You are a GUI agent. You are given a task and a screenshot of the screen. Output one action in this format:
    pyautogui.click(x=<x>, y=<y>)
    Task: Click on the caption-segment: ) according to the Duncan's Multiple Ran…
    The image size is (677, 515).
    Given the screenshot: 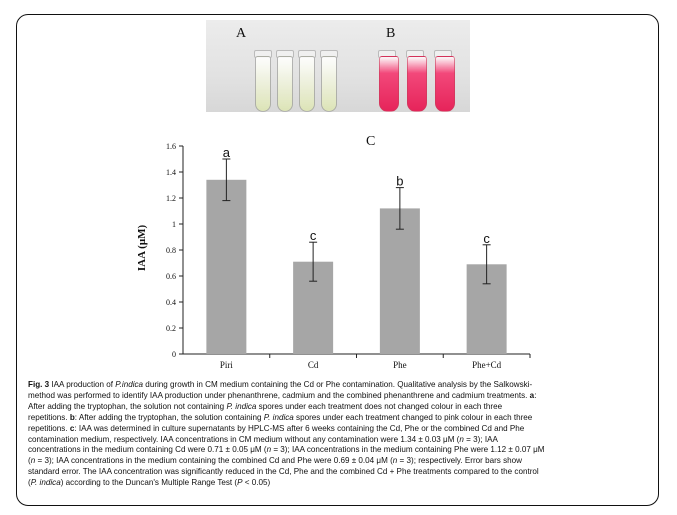 What is the action you would take?
    pyautogui.click(x=149, y=483)
    